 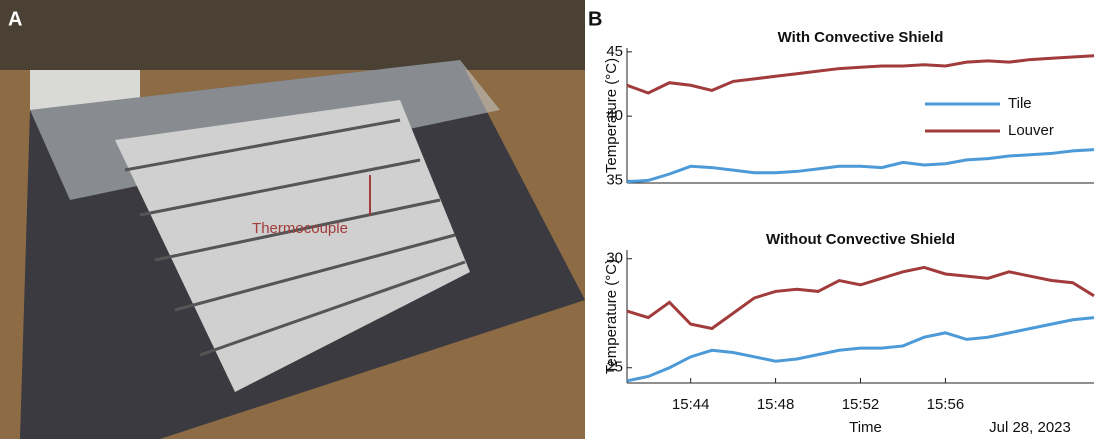 I want to click on y-tick-label: 30, so click(x=614, y=258).